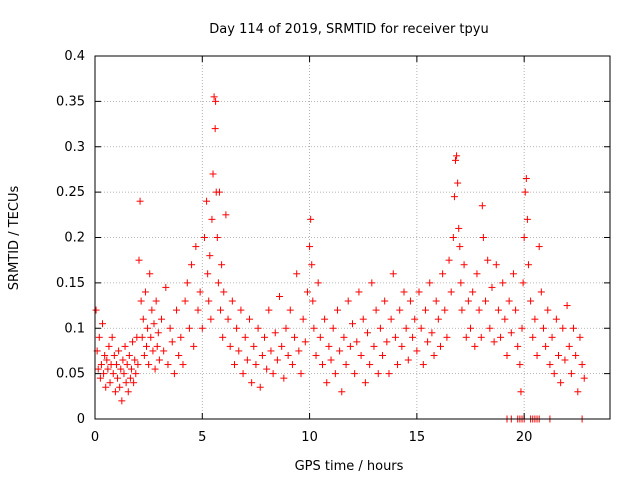  I want to click on y-tick-label: 0.05, so click(70, 374).